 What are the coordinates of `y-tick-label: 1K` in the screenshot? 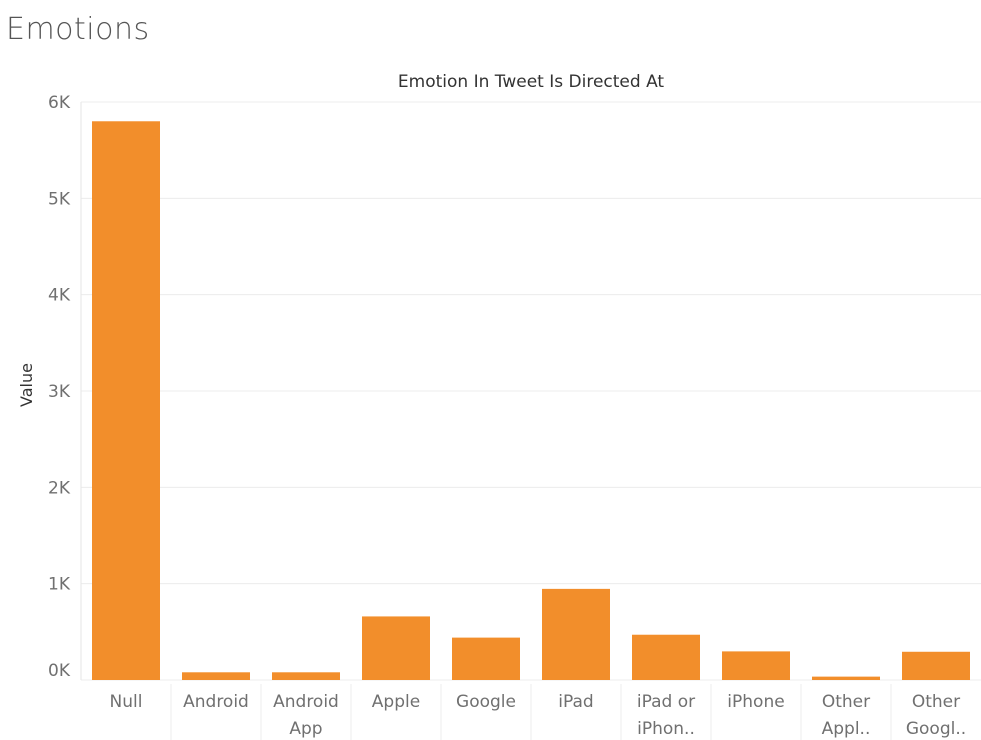 It's located at (59, 585).